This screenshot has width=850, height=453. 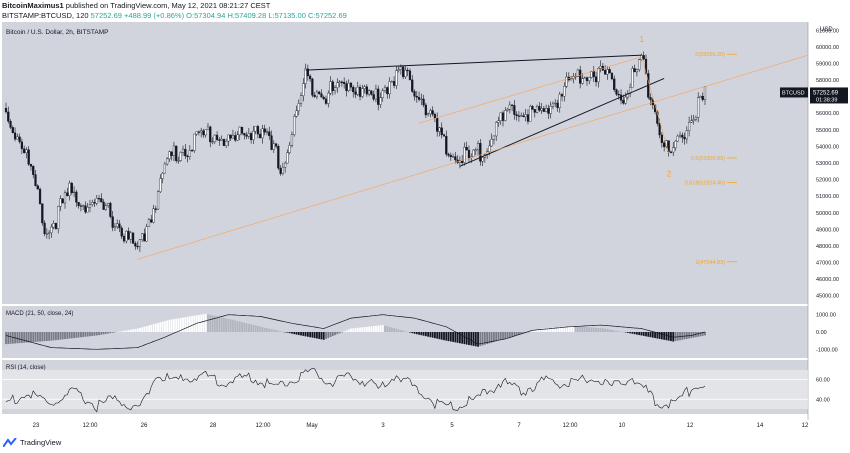 What do you see at coordinates (827, 264) in the screenshot?
I see `price-tick-label: 47000.00` at bounding box center [827, 264].